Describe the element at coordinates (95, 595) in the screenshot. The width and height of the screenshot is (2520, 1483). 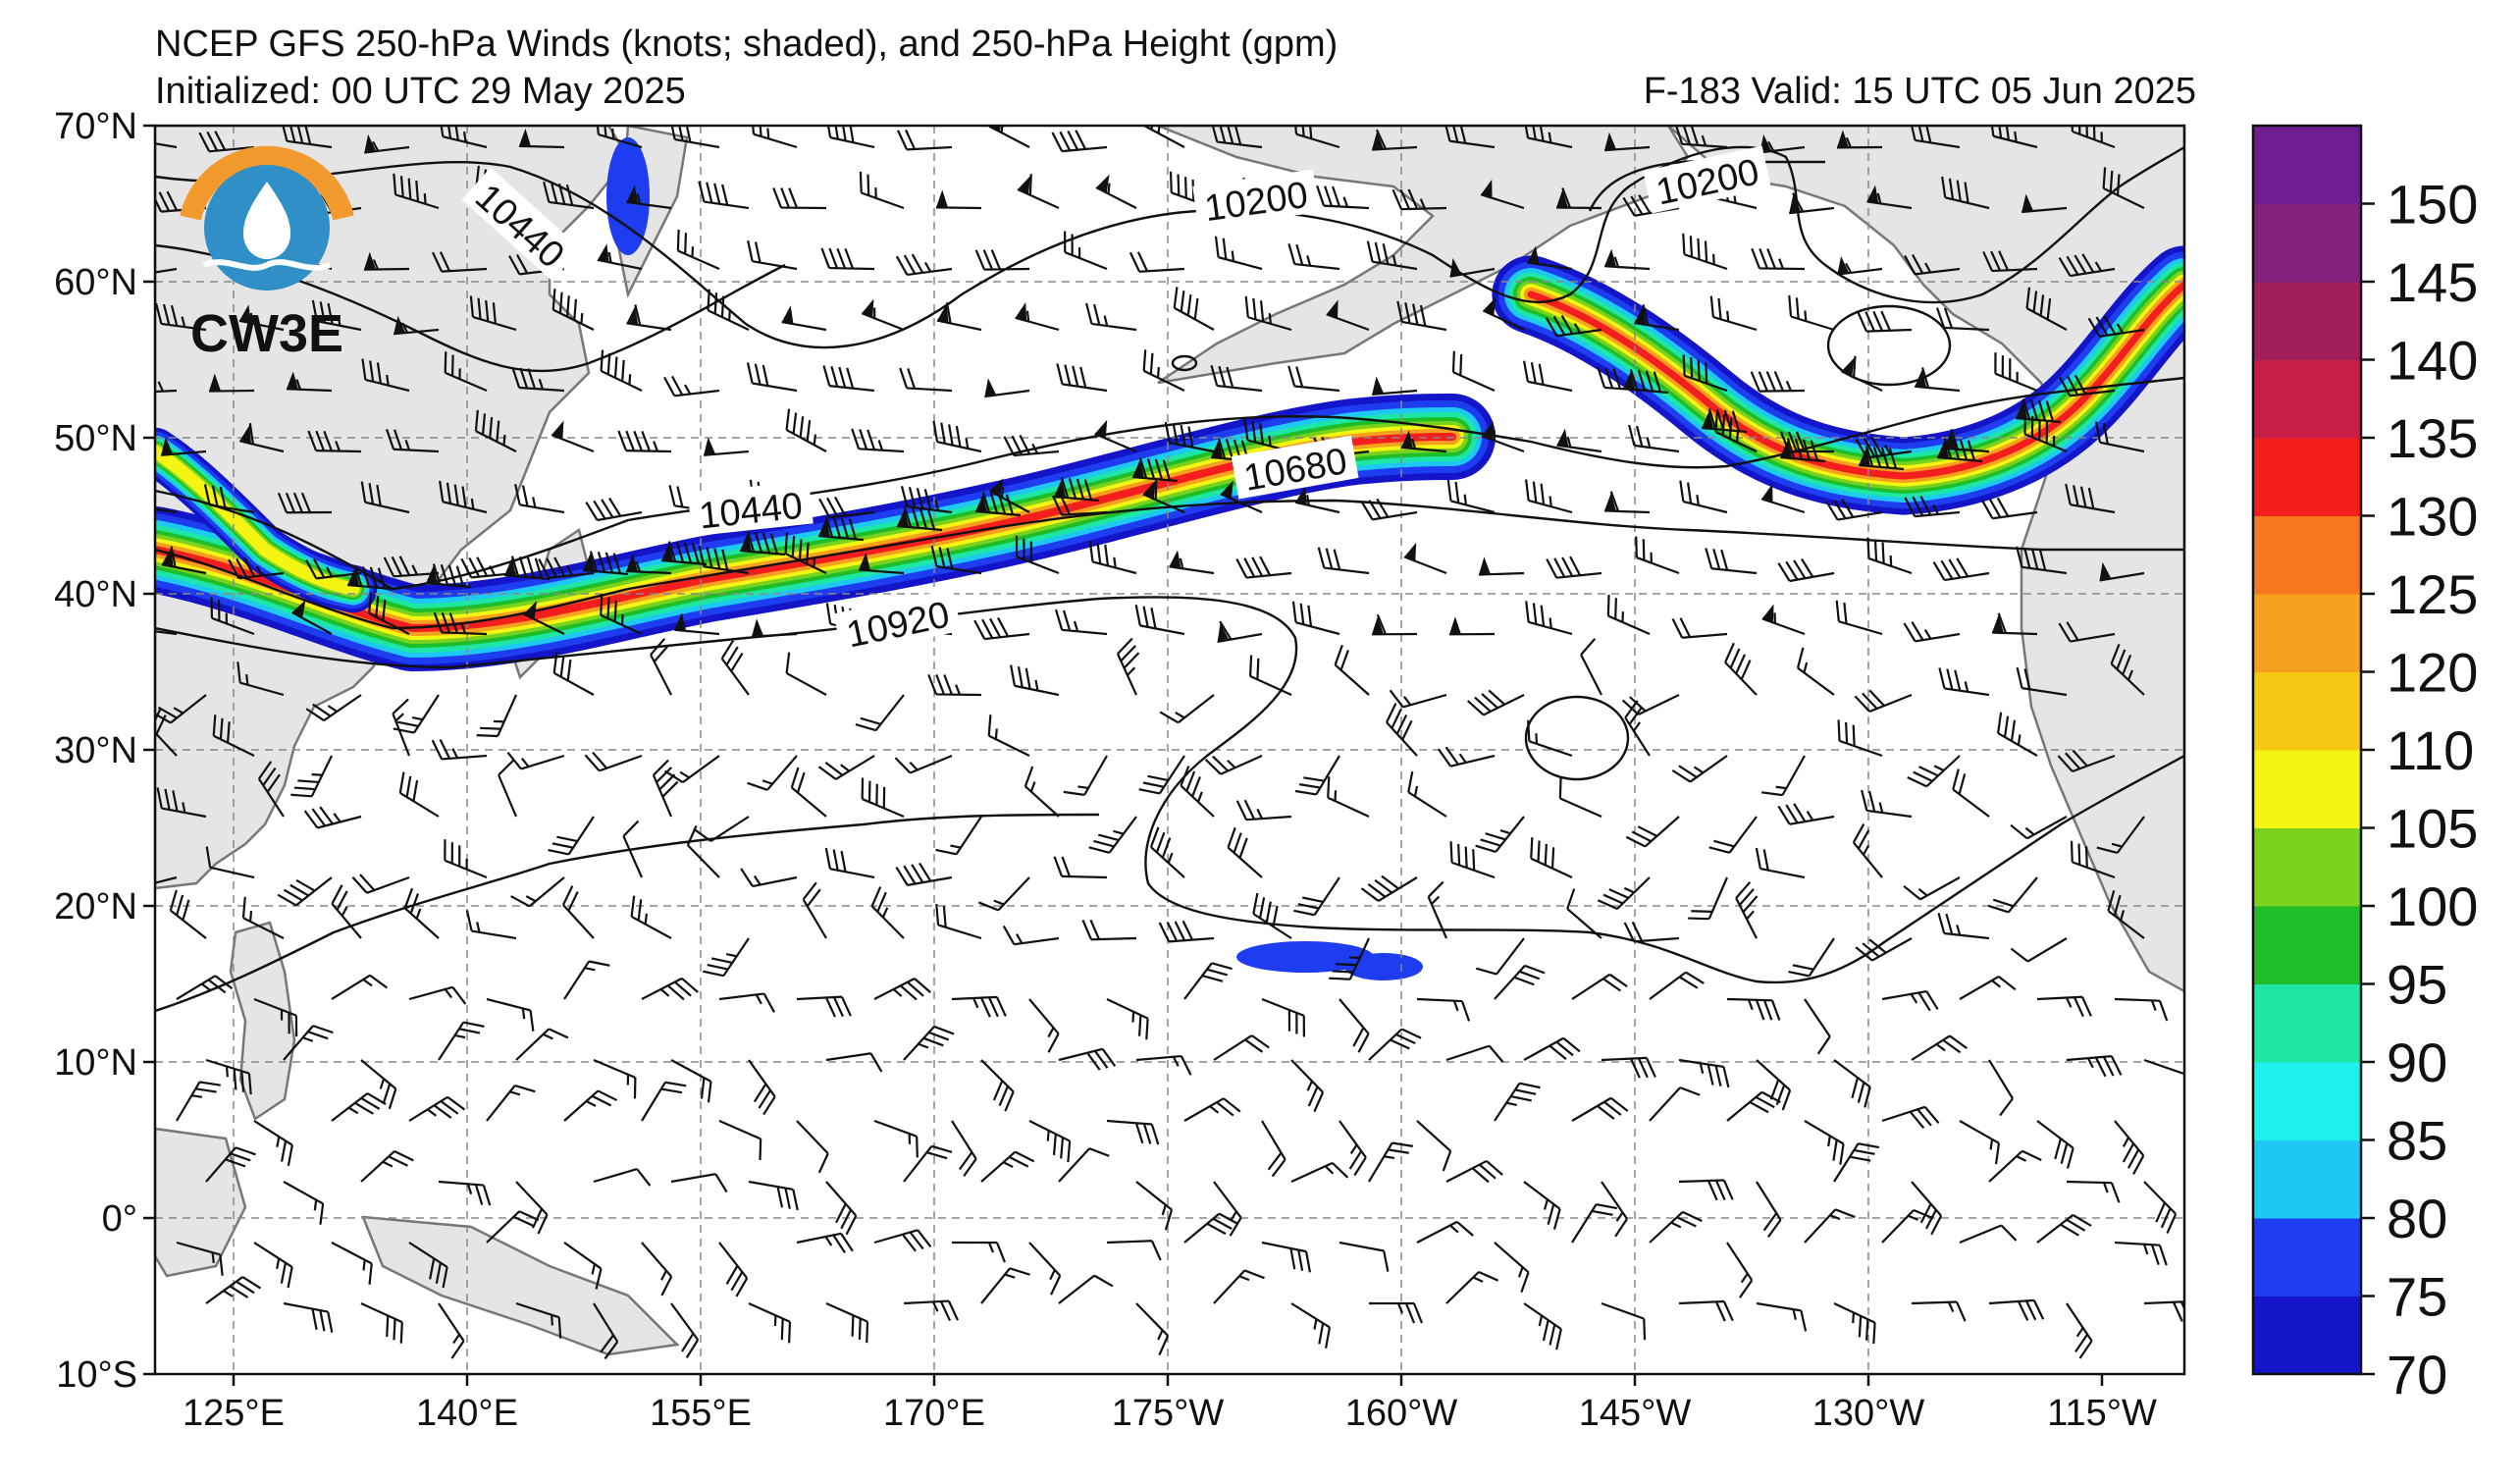
I see `lat-label: 40°N` at that location.